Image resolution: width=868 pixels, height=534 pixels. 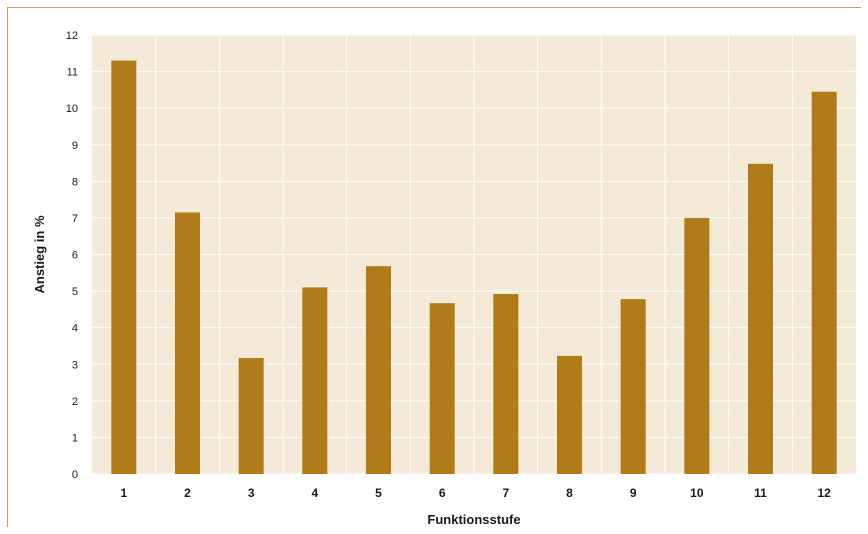 What do you see at coordinates (72, 36) in the screenshot?
I see `y-tick-label: 12` at bounding box center [72, 36].